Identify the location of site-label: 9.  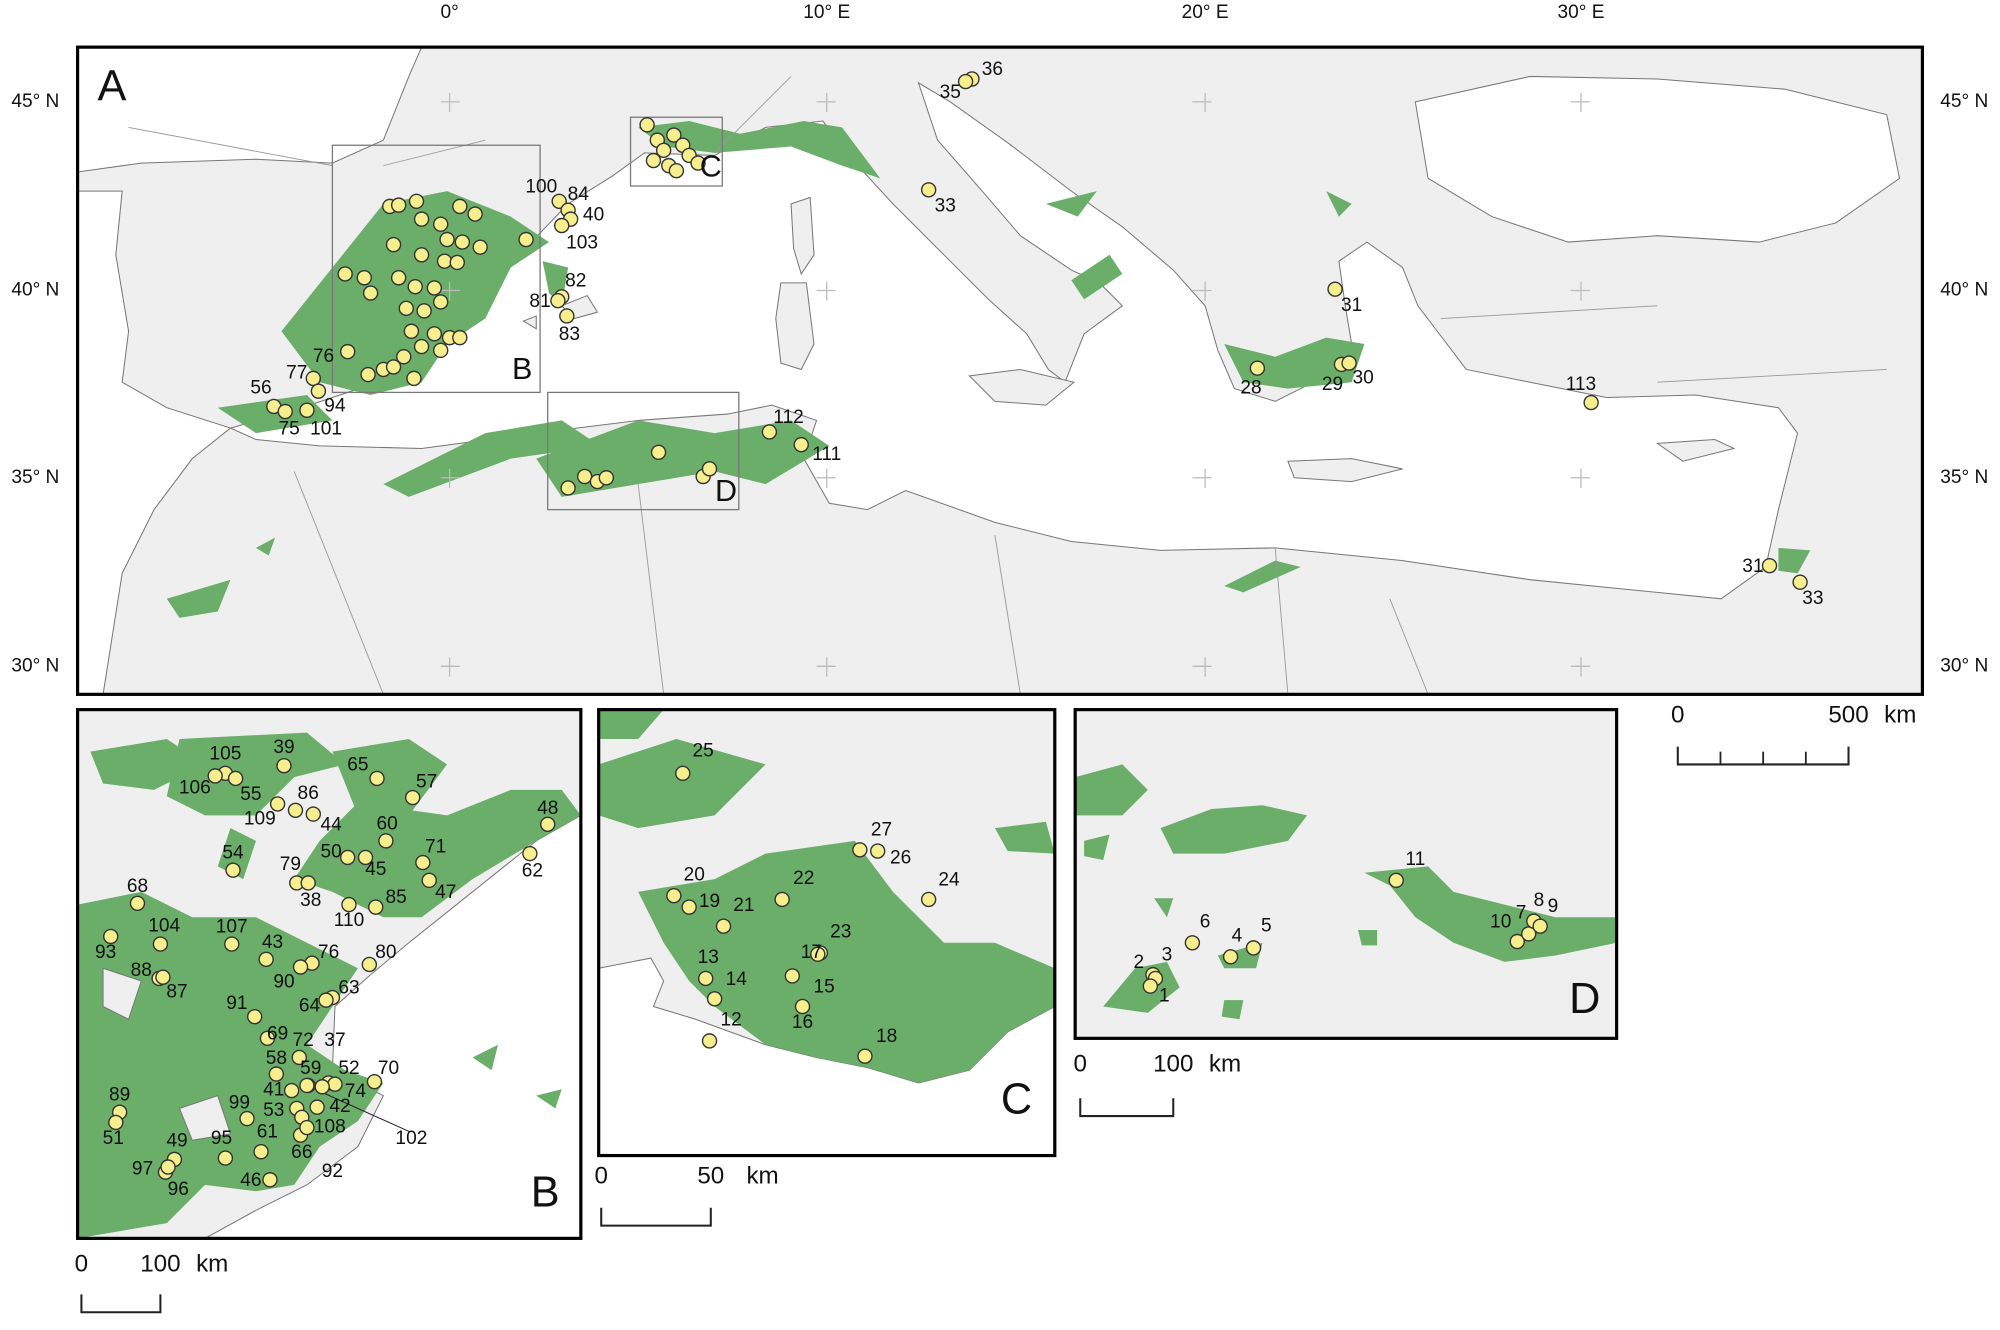
(1553, 906).